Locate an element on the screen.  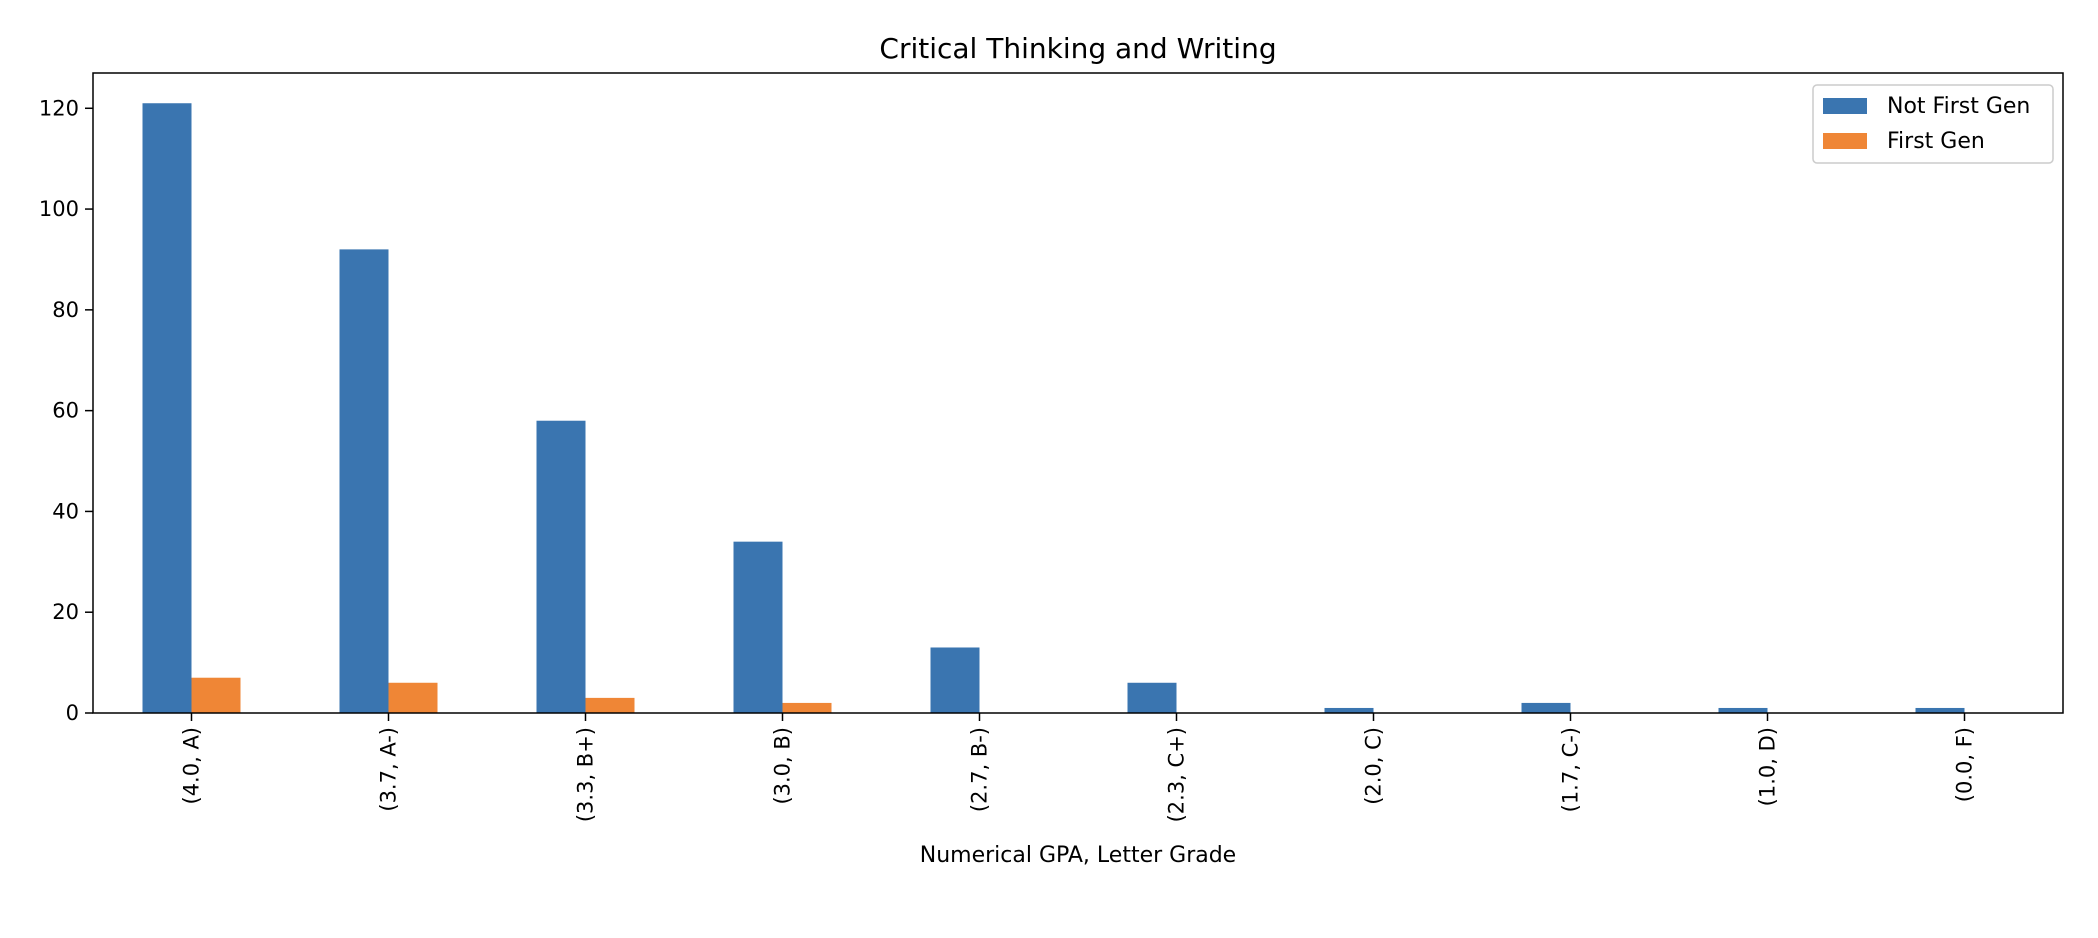
x-tick-label-9: (0.0, F) is located at coordinates (1965, 764).